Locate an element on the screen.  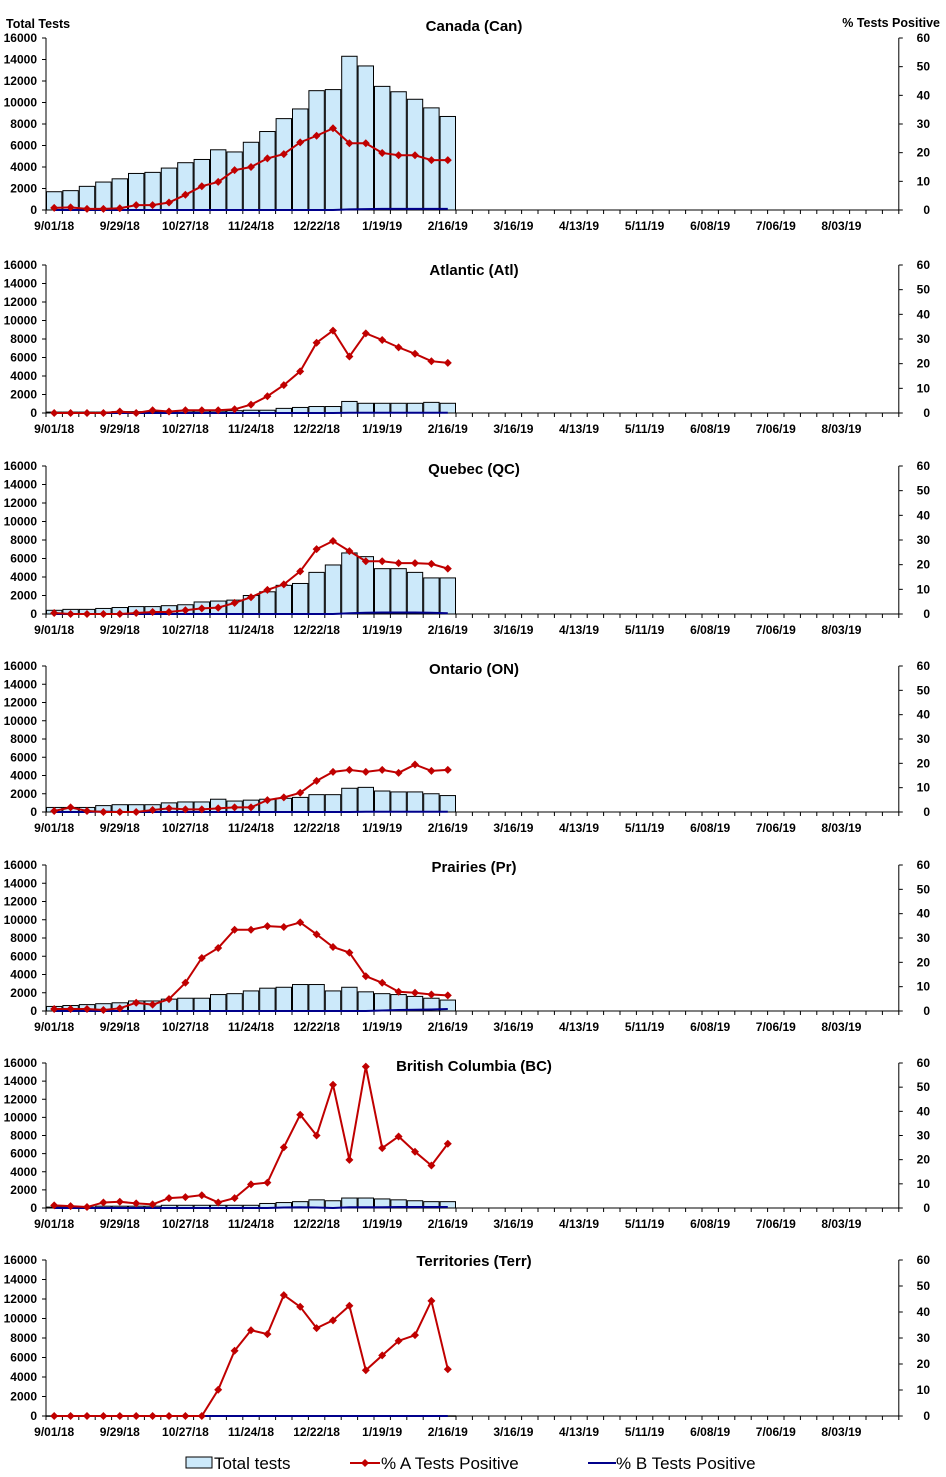
right-tick-label: 60 is located at coordinates (924, 666).